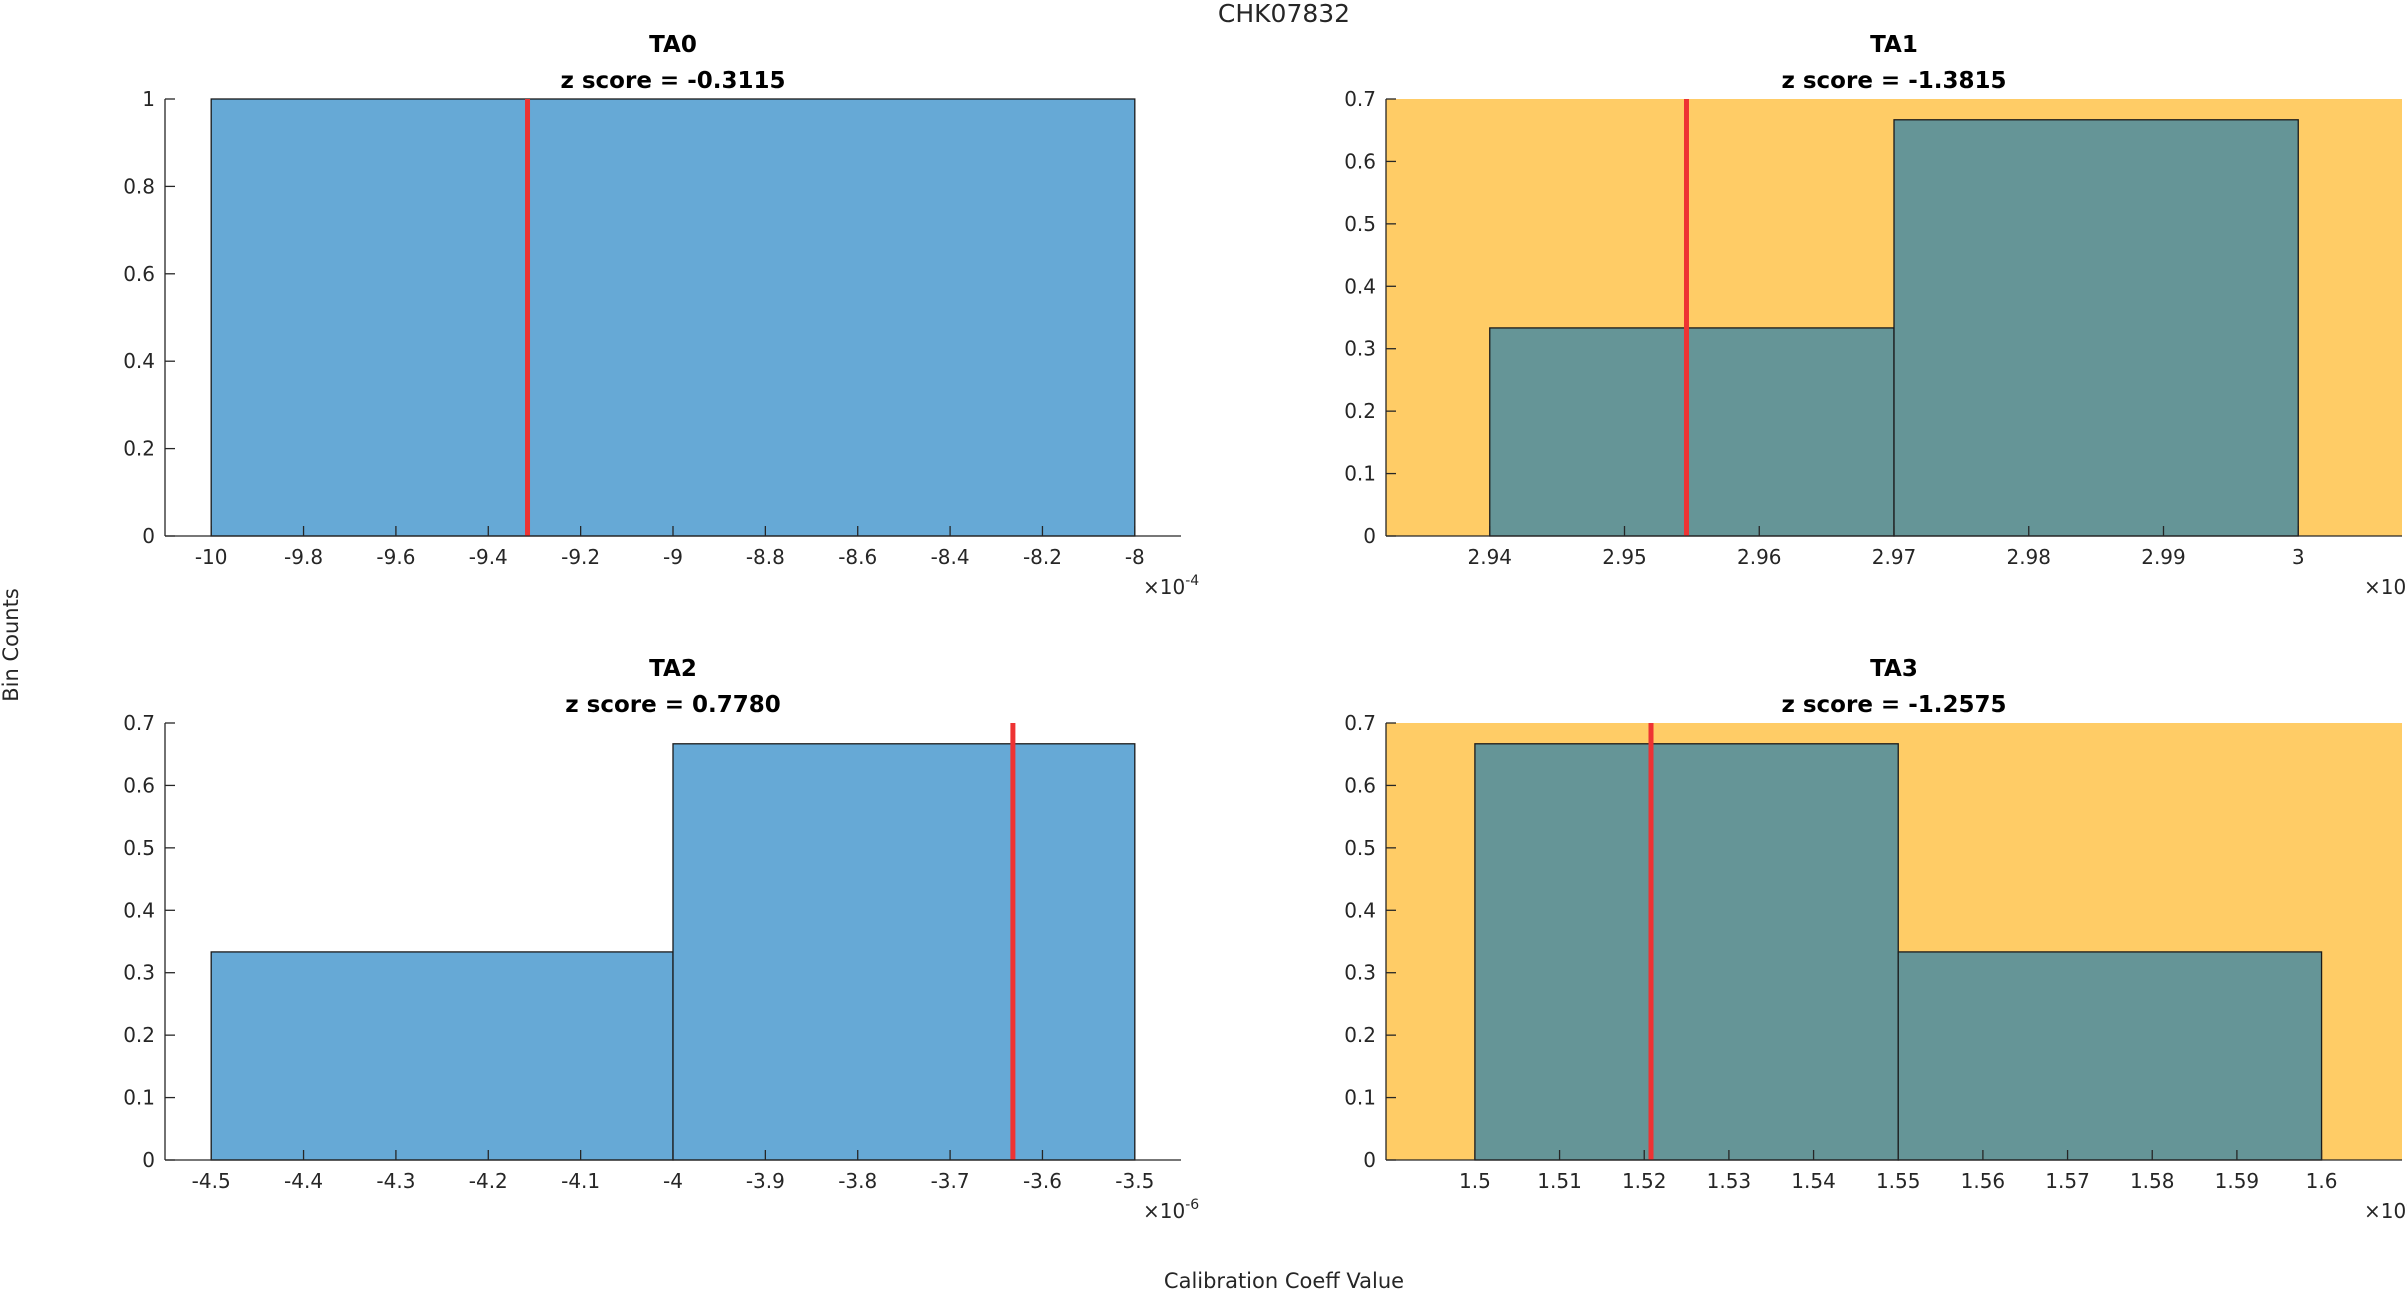 The height and width of the screenshot is (1290, 2407). I want to click on x-tick-label: -4.5, so click(211, 1181).